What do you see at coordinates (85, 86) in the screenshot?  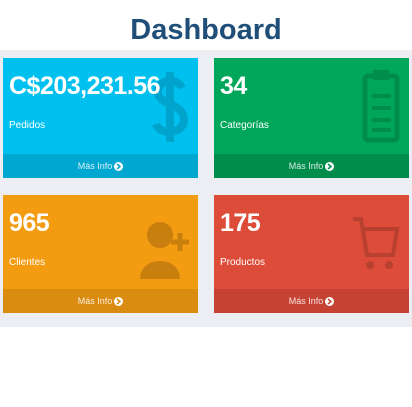 I see `card-value: C$203,231.56` at bounding box center [85, 86].